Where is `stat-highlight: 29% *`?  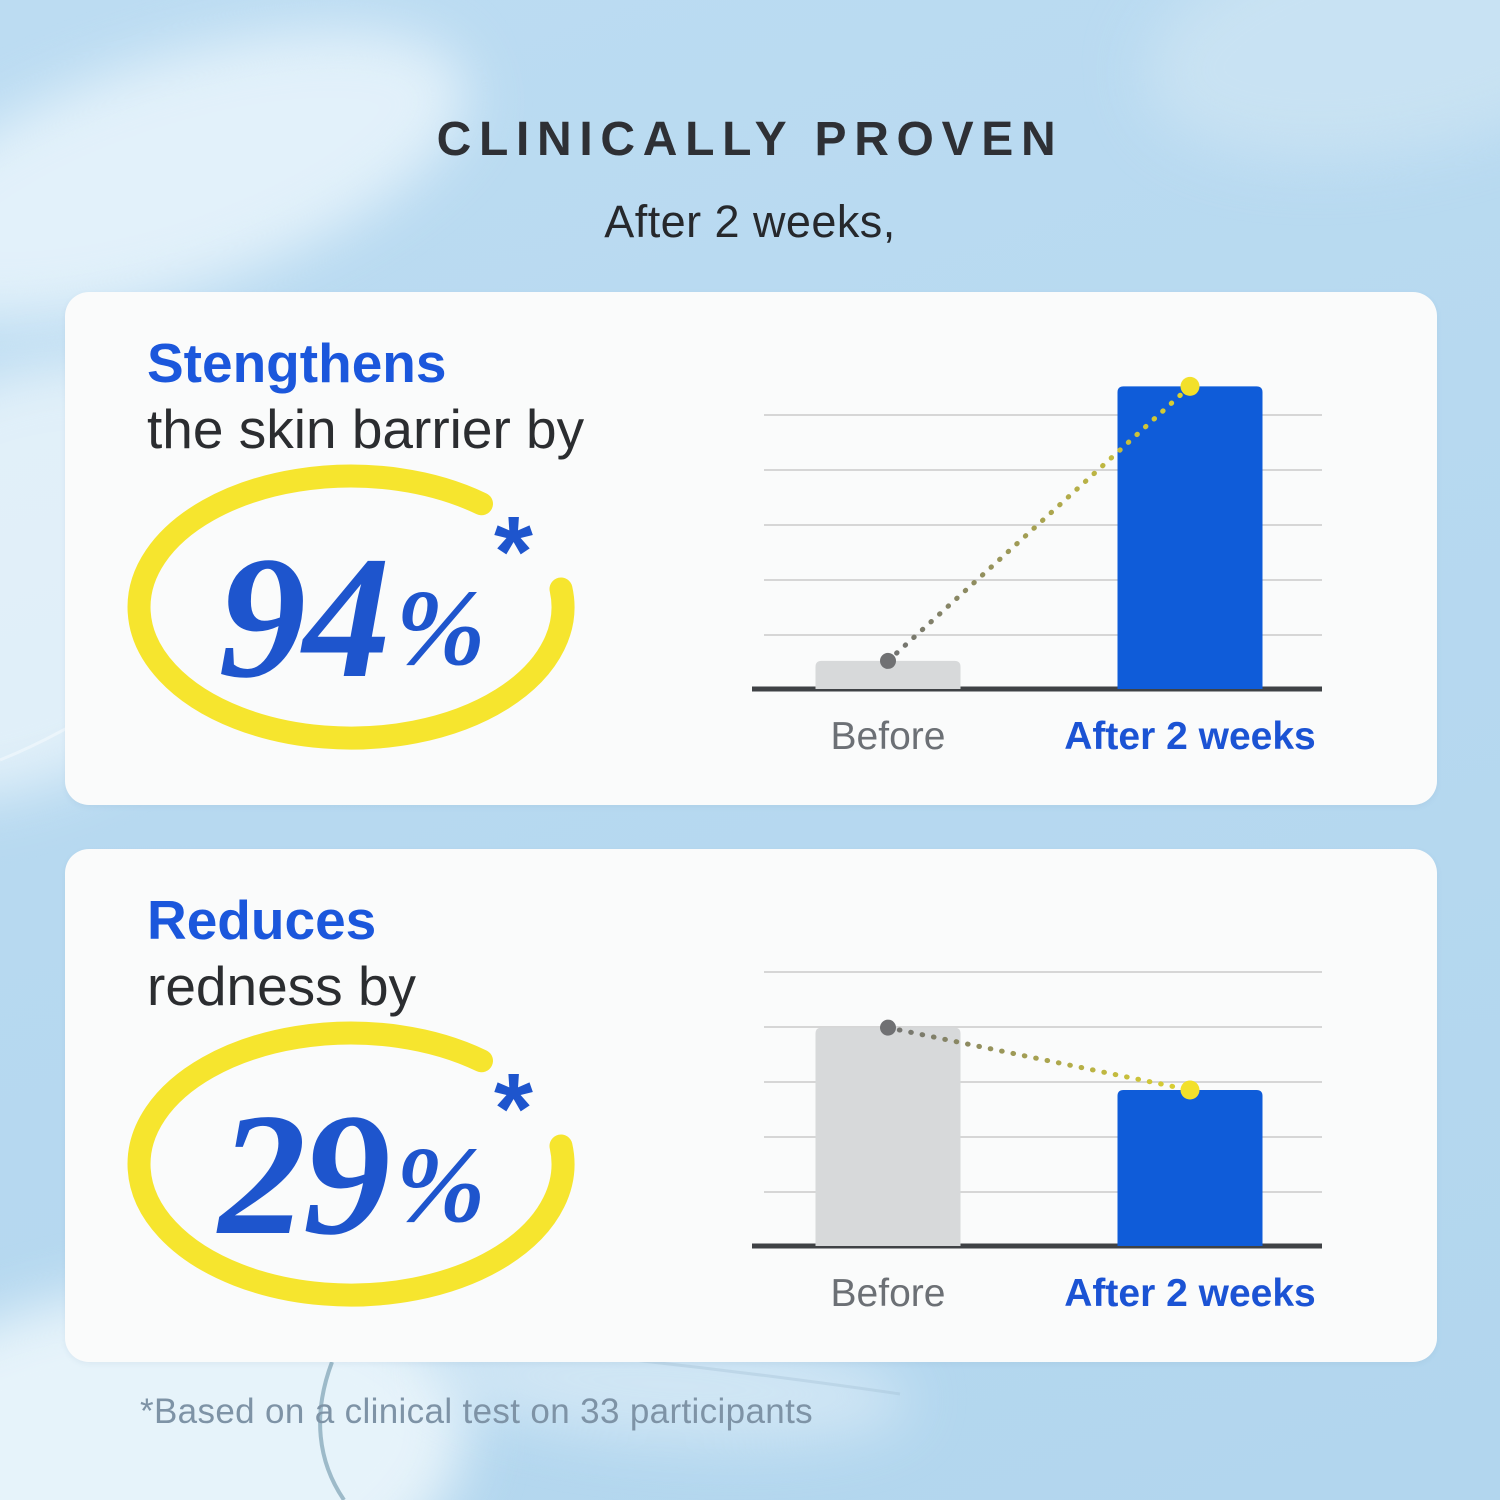
stat-highlight: 29% * is located at coordinates (357, 1172).